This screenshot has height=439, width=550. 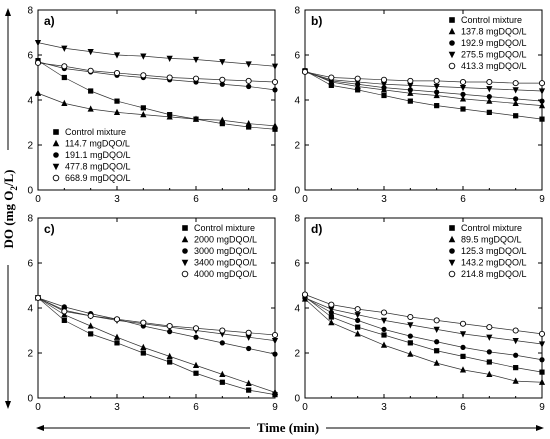 What do you see at coordinates (225, 240) in the screenshot?
I see `legend-label: 2000 mgDQO/L` at bounding box center [225, 240].